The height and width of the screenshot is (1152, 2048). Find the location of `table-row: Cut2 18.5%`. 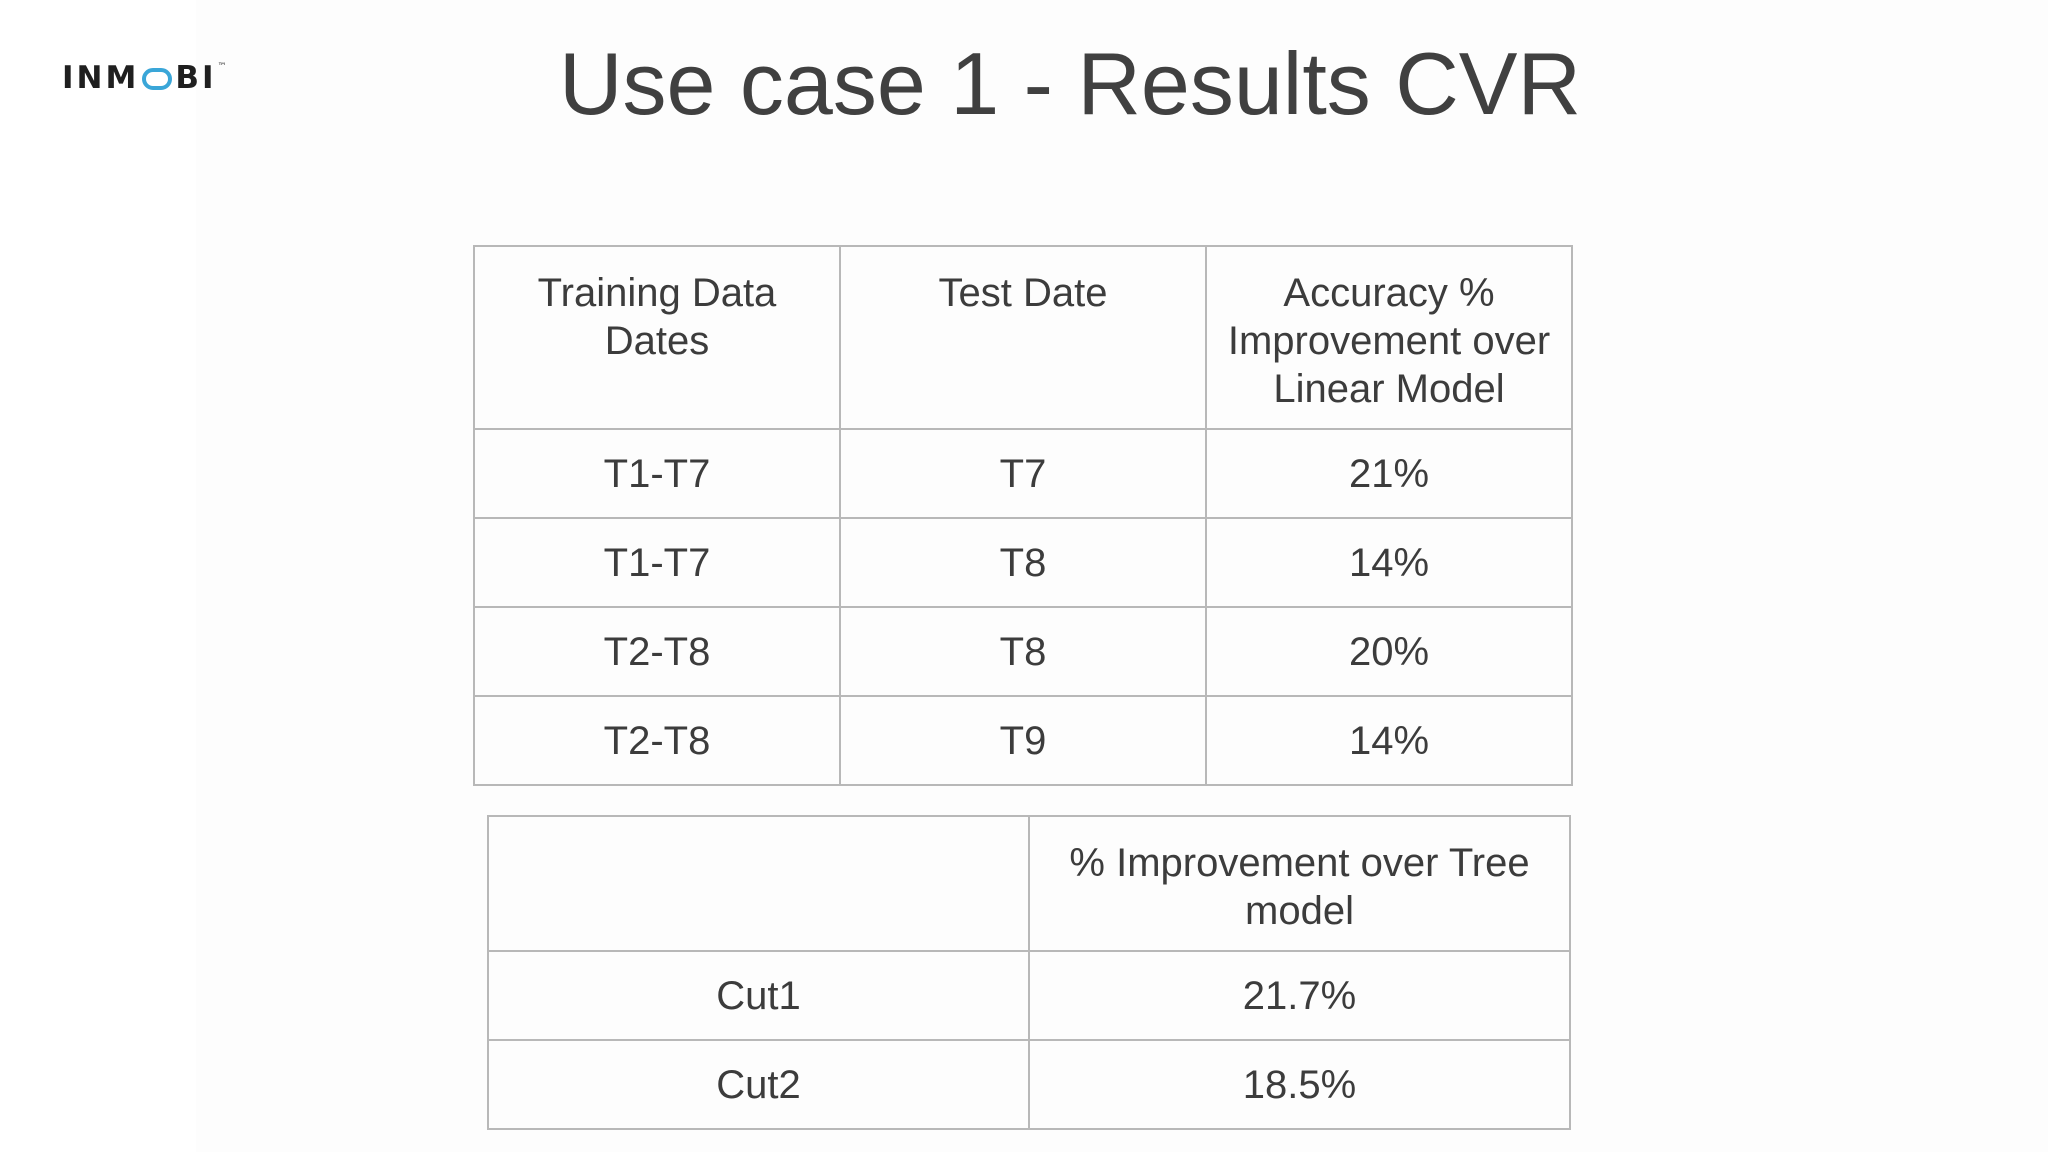

table-row: Cut2 18.5% is located at coordinates (1029, 1084).